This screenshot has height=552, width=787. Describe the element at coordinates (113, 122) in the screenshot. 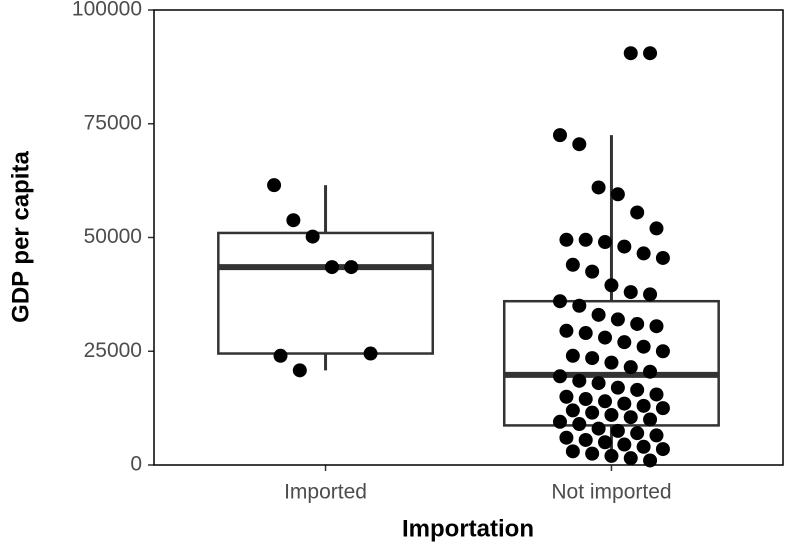

I see `y-tick-label: 75000` at that location.